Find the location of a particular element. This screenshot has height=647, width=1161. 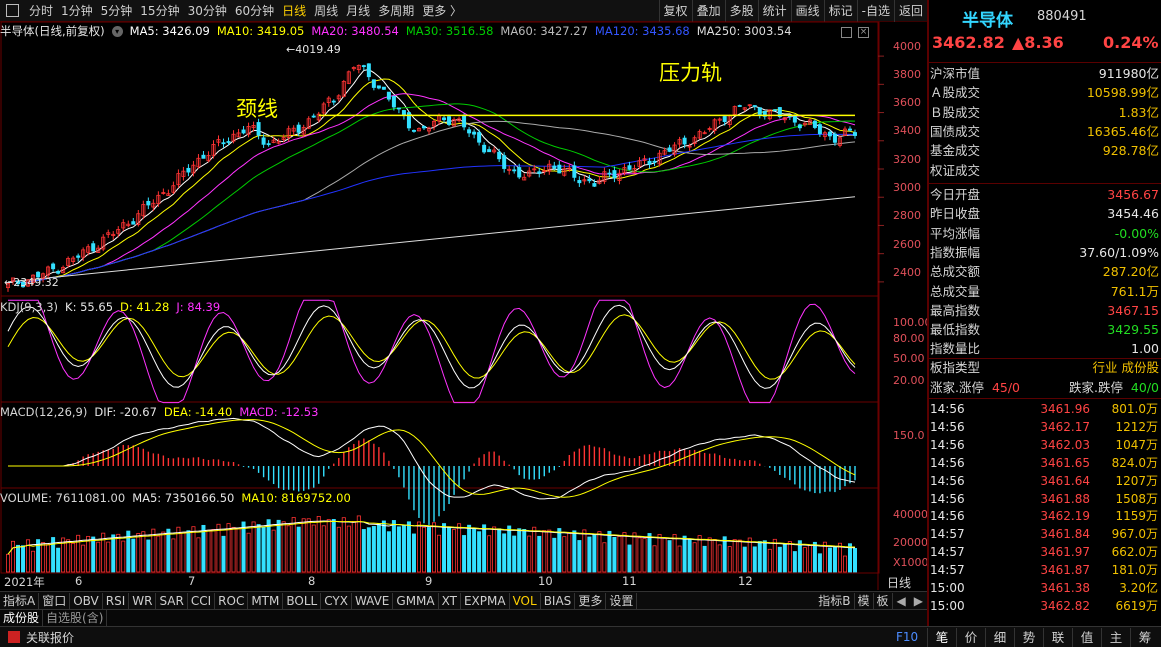

quote-change: ▲8.36 is located at coordinates (1038, 42).